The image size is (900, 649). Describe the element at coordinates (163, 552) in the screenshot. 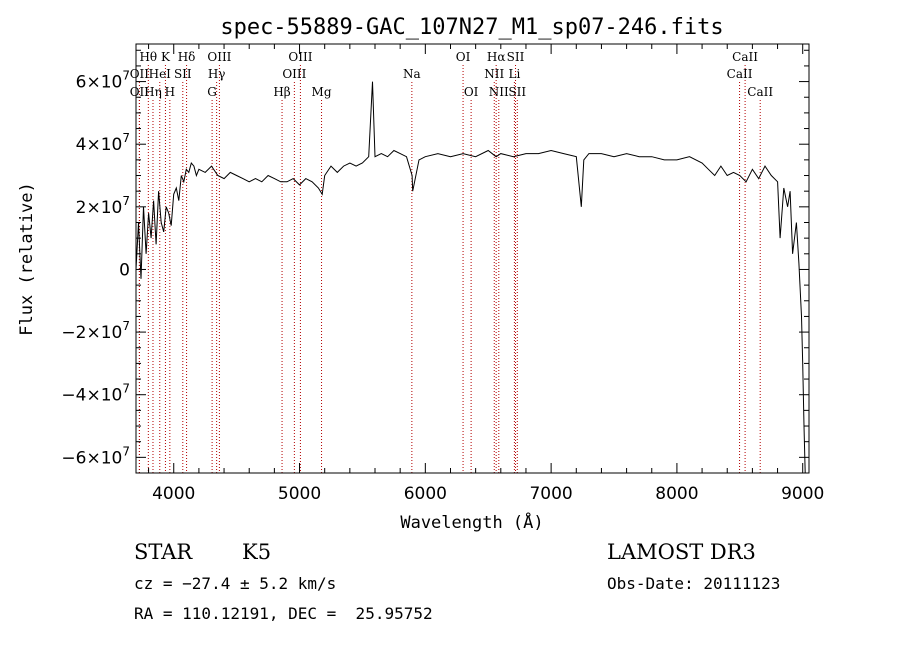

I see `object-class: STAR` at that location.